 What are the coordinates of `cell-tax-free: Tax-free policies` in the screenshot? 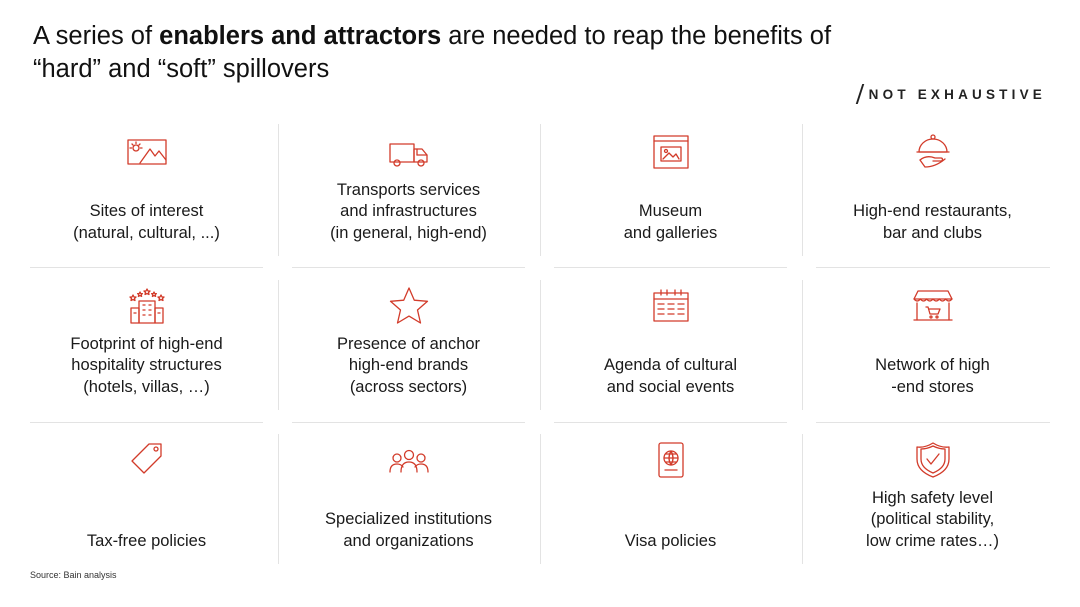 It's located at (146, 498).